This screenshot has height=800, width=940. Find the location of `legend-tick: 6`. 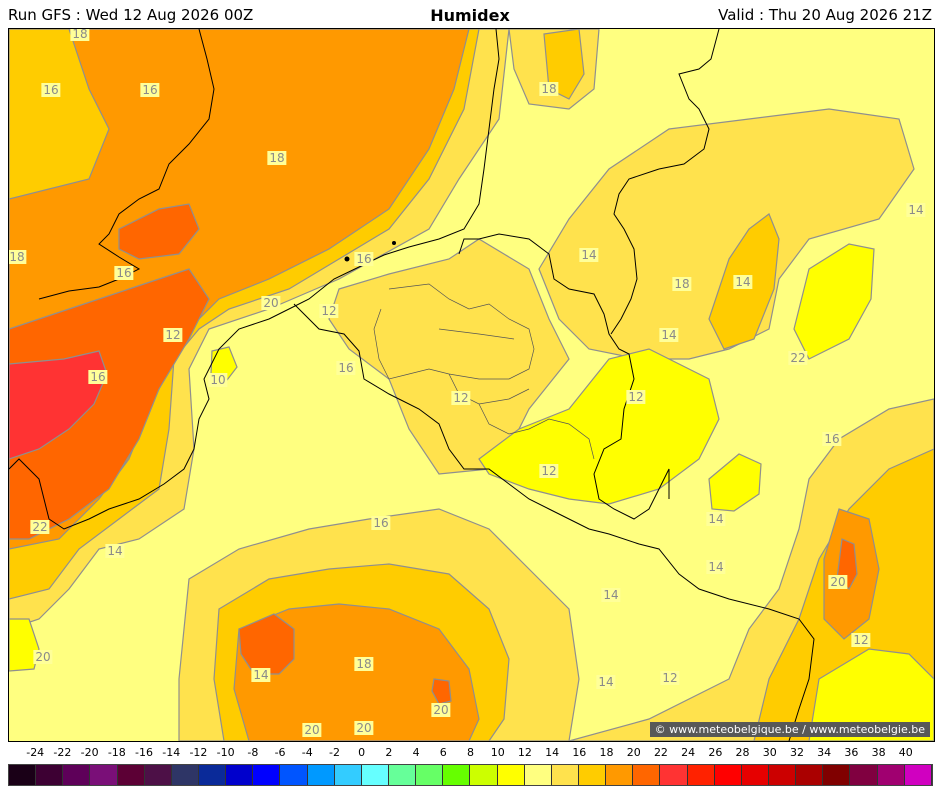

legend-tick: 6 is located at coordinates (443, 752).